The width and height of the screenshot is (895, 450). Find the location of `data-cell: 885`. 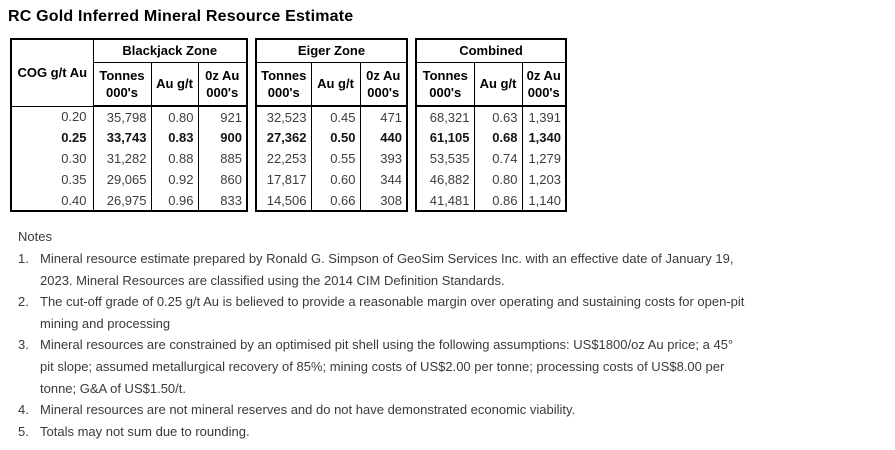

data-cell: 885 is located at coordinates (222, 158).